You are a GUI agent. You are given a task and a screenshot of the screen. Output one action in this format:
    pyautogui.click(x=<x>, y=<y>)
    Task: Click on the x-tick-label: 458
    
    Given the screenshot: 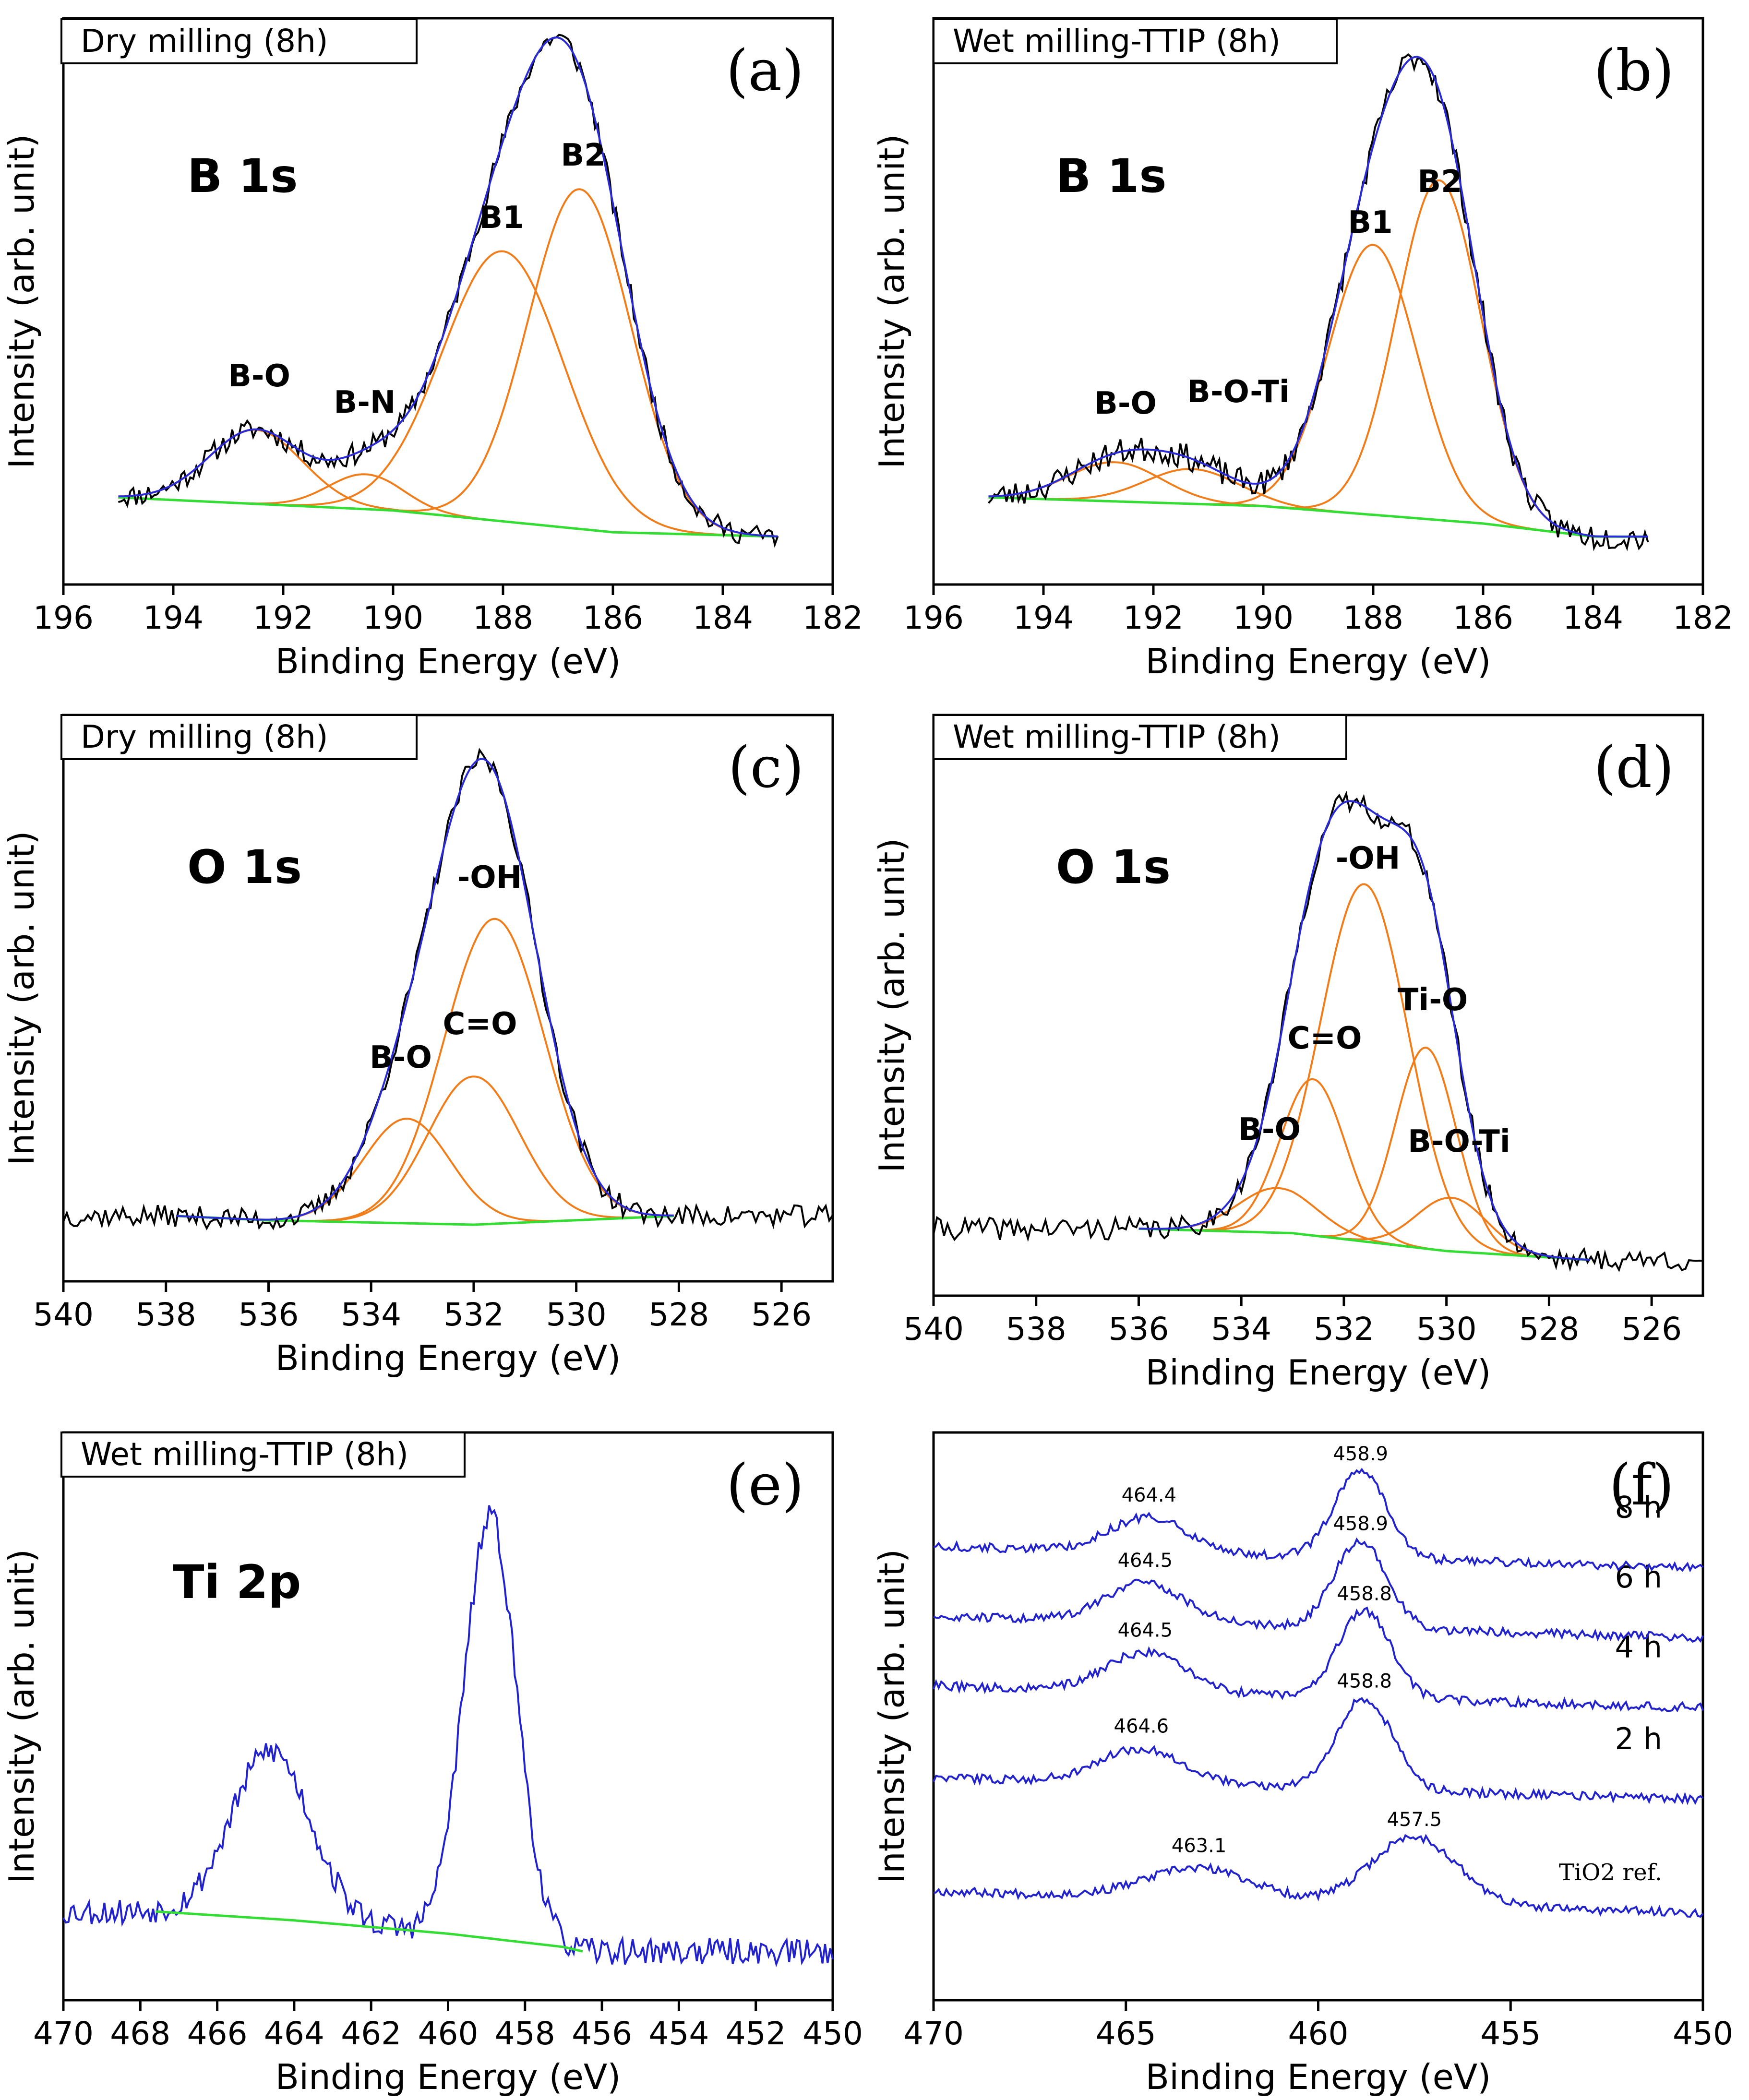 What is the action you would take?
    pyautogui.click(x=525, y=2033)
    